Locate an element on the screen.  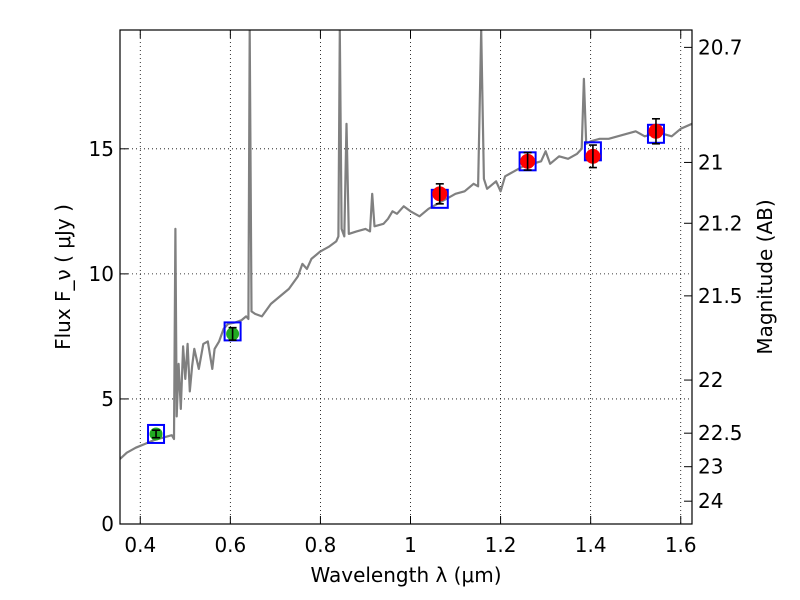
x-tick-label: 0.6 is located at coordinates (230, 545).